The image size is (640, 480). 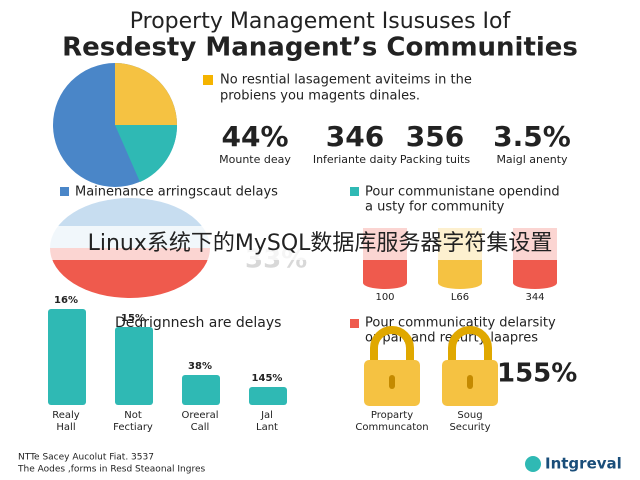 I want to click on title: Property Management Isususes Iof, so click(x=321, y=21).